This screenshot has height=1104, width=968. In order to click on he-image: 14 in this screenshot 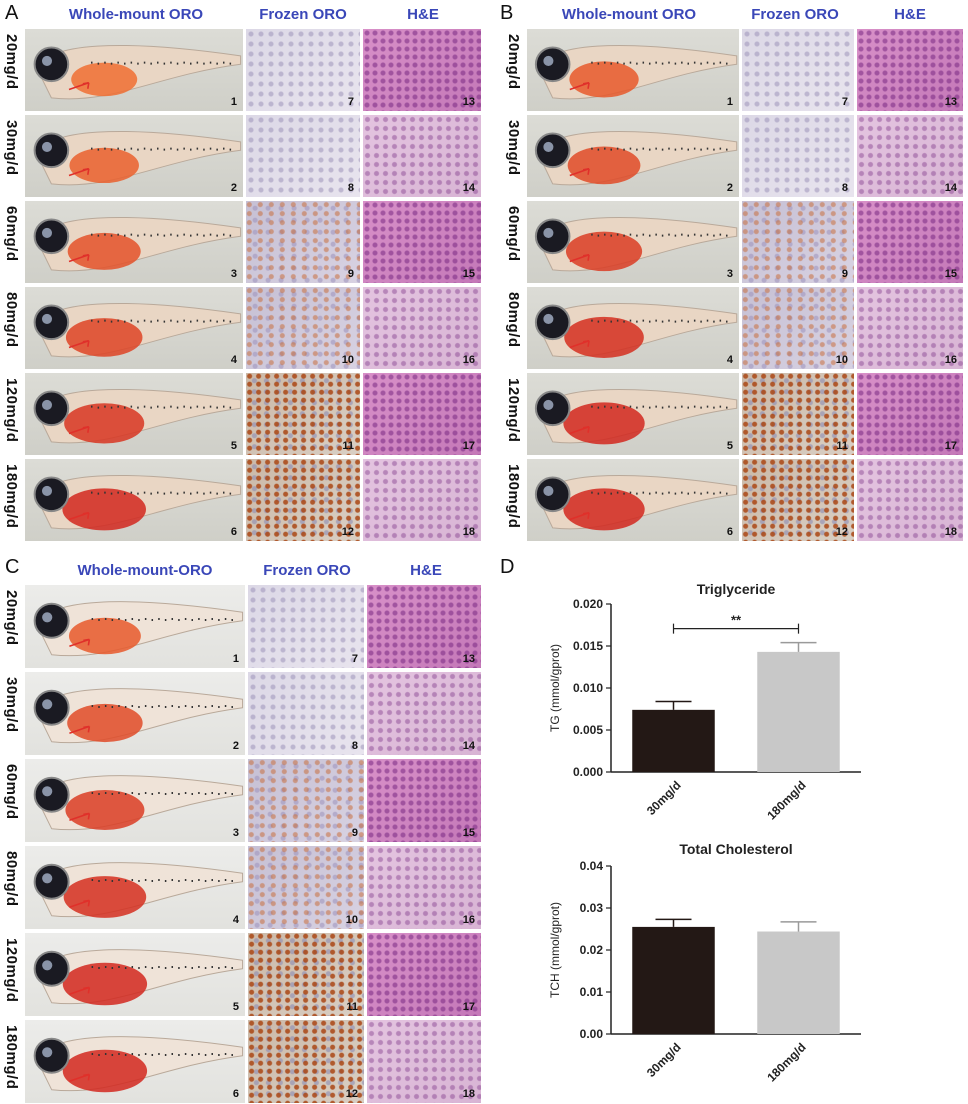, I will do `click(910, 156)`.